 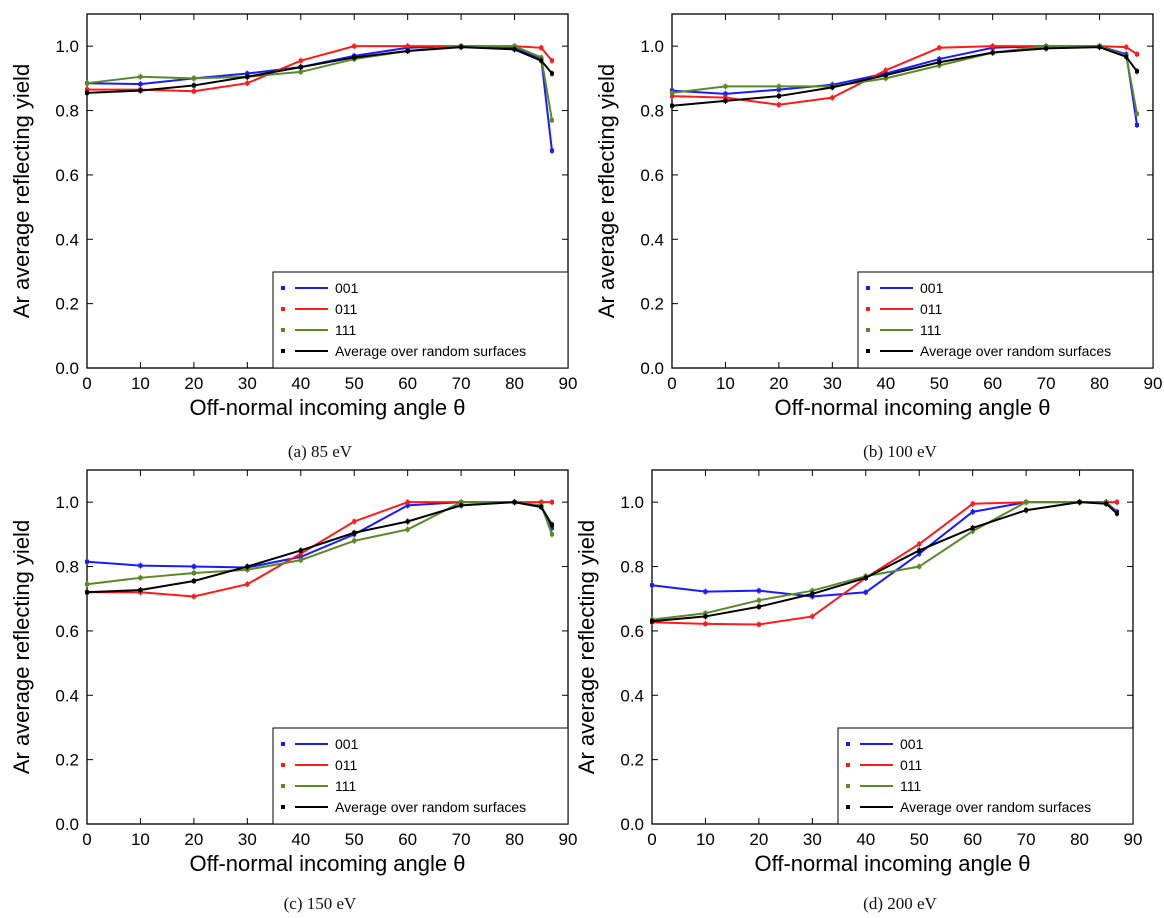 I want to click on legend-label-011: 011, so click(x=346, y=309).